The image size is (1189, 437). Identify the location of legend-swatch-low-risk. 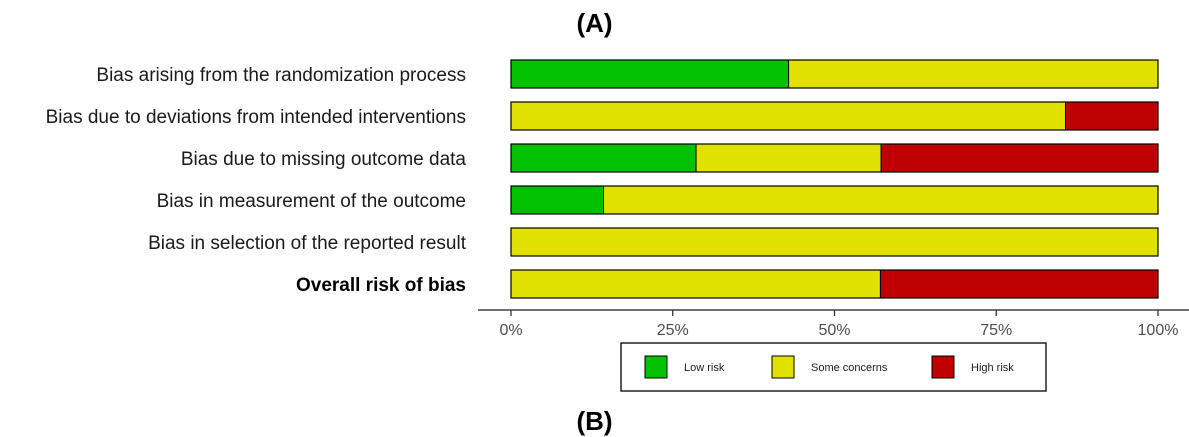
(656, 367).